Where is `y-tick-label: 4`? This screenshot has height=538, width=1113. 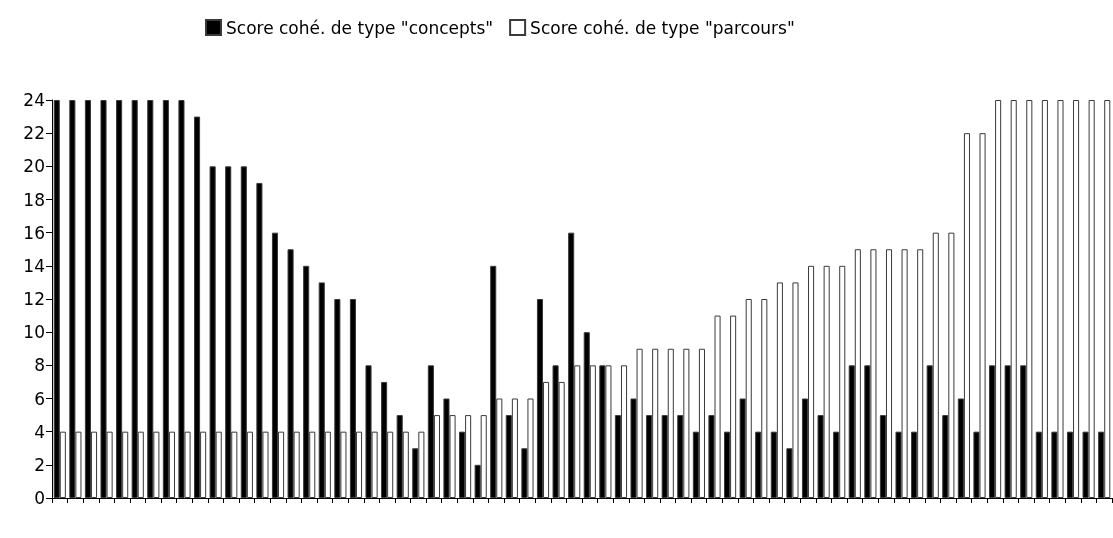 y-tick-label: 4 is located at coordinates (39, 431).